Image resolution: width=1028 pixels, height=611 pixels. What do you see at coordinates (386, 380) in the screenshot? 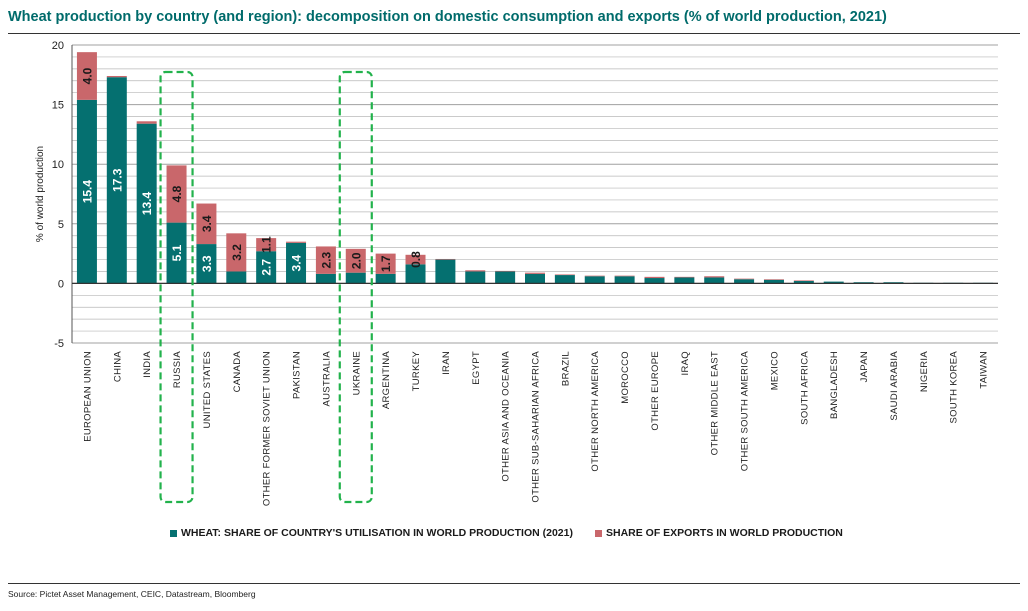
I see `x-category-label: ARGENTINA` at bounding box center [386, 380].